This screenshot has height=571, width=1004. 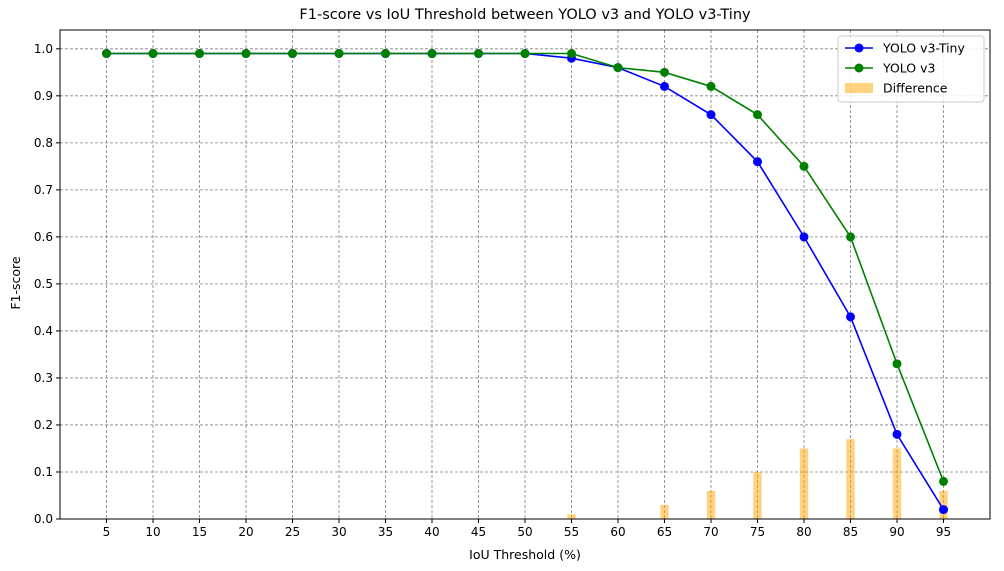 I want to click on legend-item: YOLO v3-Tiny, so click(x=905, y=48).